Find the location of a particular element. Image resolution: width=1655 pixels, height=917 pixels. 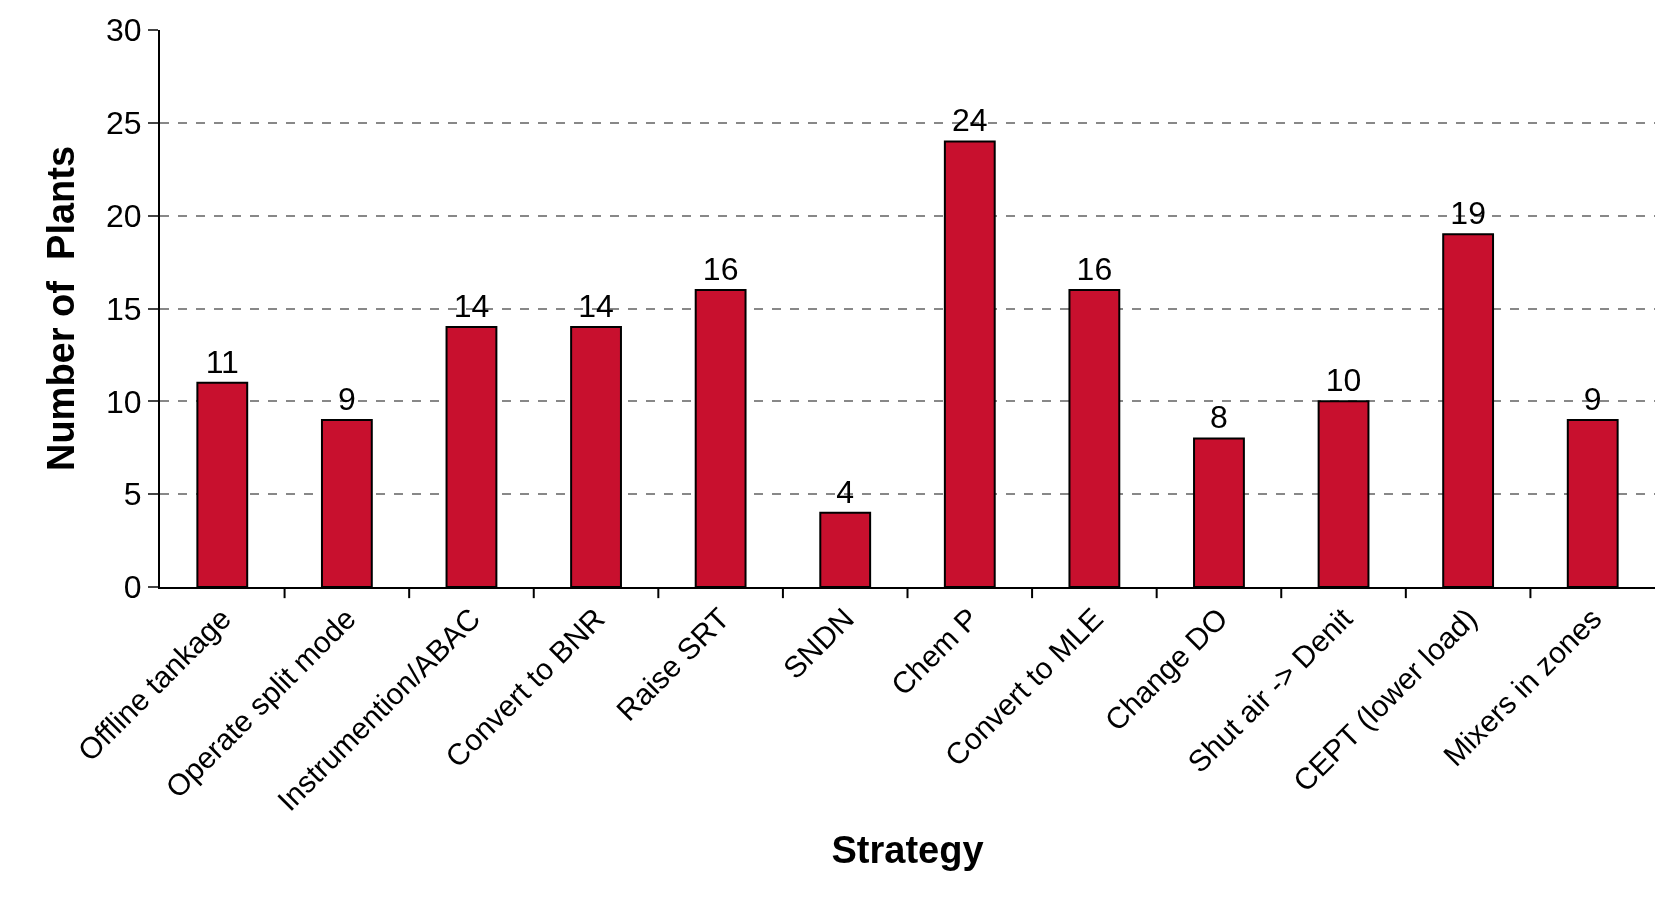

y-tick-label: 30 is located at coordinates (124, 30).